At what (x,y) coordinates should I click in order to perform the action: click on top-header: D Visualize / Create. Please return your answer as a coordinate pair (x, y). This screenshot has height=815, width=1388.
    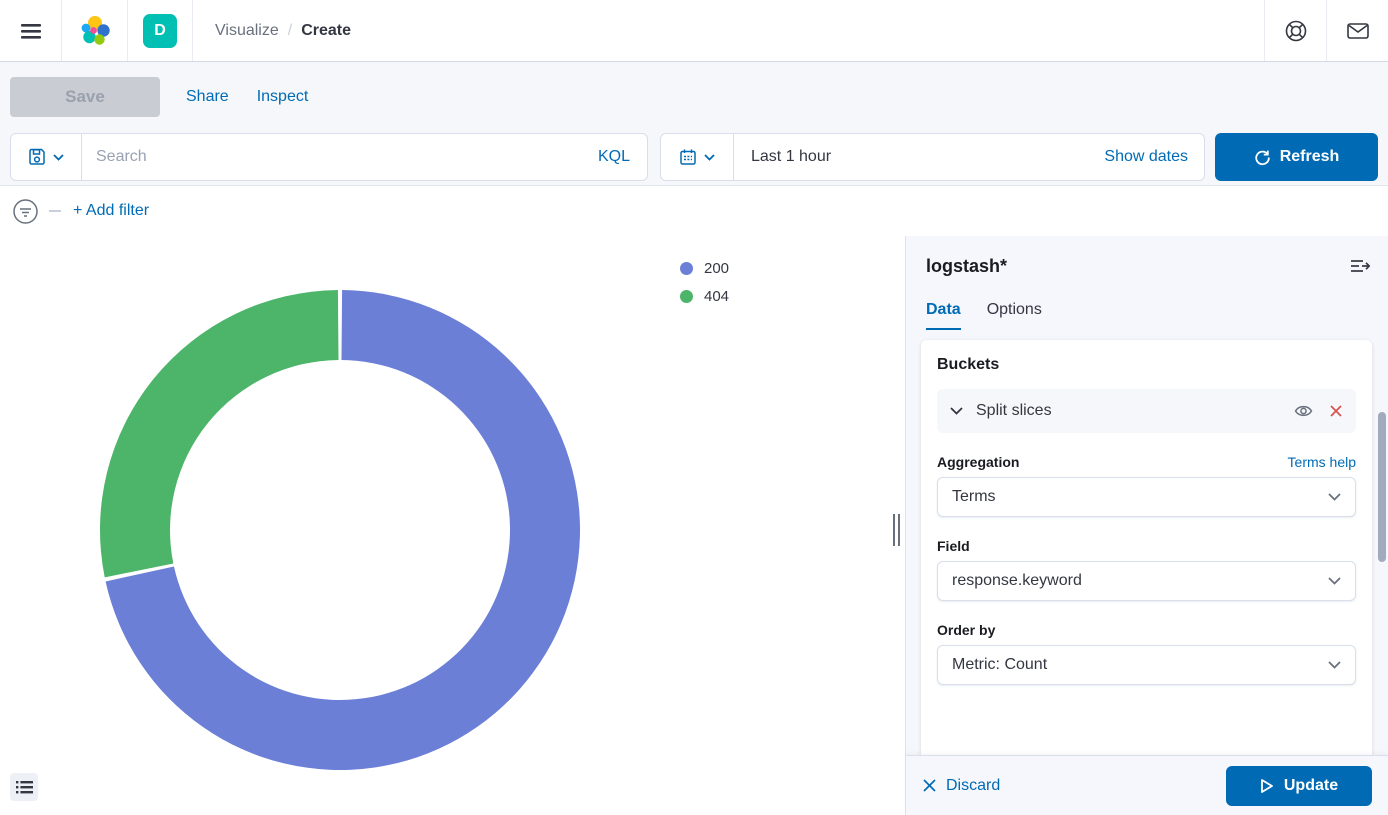
    Looking at the image, I should click on (694, 31).